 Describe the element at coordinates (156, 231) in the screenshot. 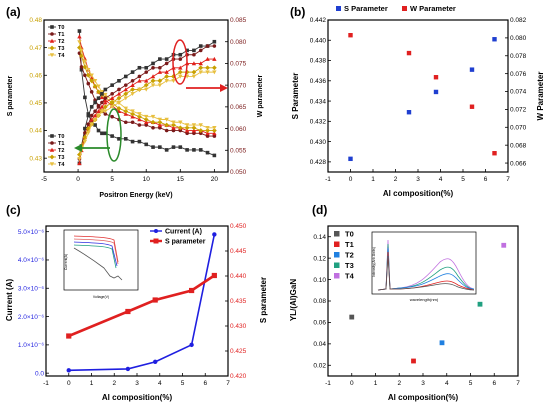

I see `panel-c-legend-marker` at that location.